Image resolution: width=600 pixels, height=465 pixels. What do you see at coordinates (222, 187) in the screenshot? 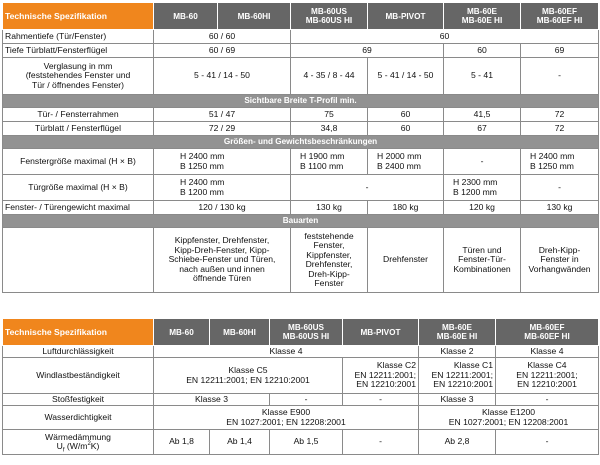
I see `cell: H 2400 mm B 1200 mm` at bounding box center [222, 187].